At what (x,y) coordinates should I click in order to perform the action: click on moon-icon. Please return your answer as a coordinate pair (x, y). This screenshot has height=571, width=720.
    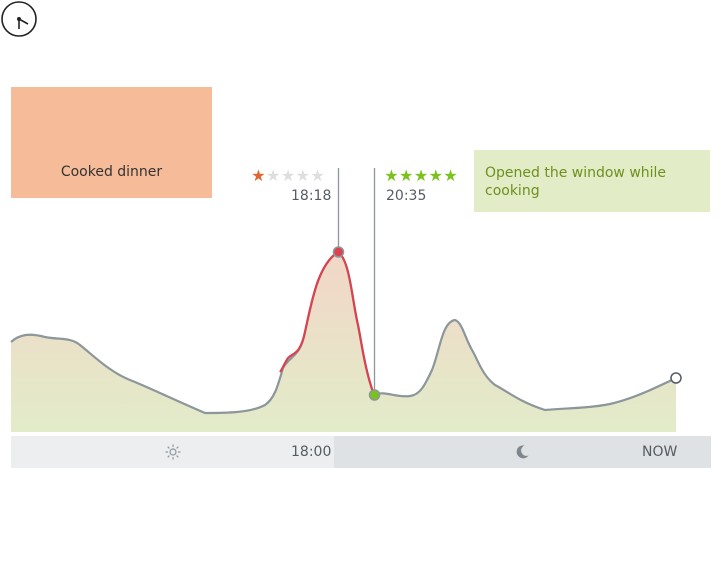
    Looking at the image, I should click on (522, 452).